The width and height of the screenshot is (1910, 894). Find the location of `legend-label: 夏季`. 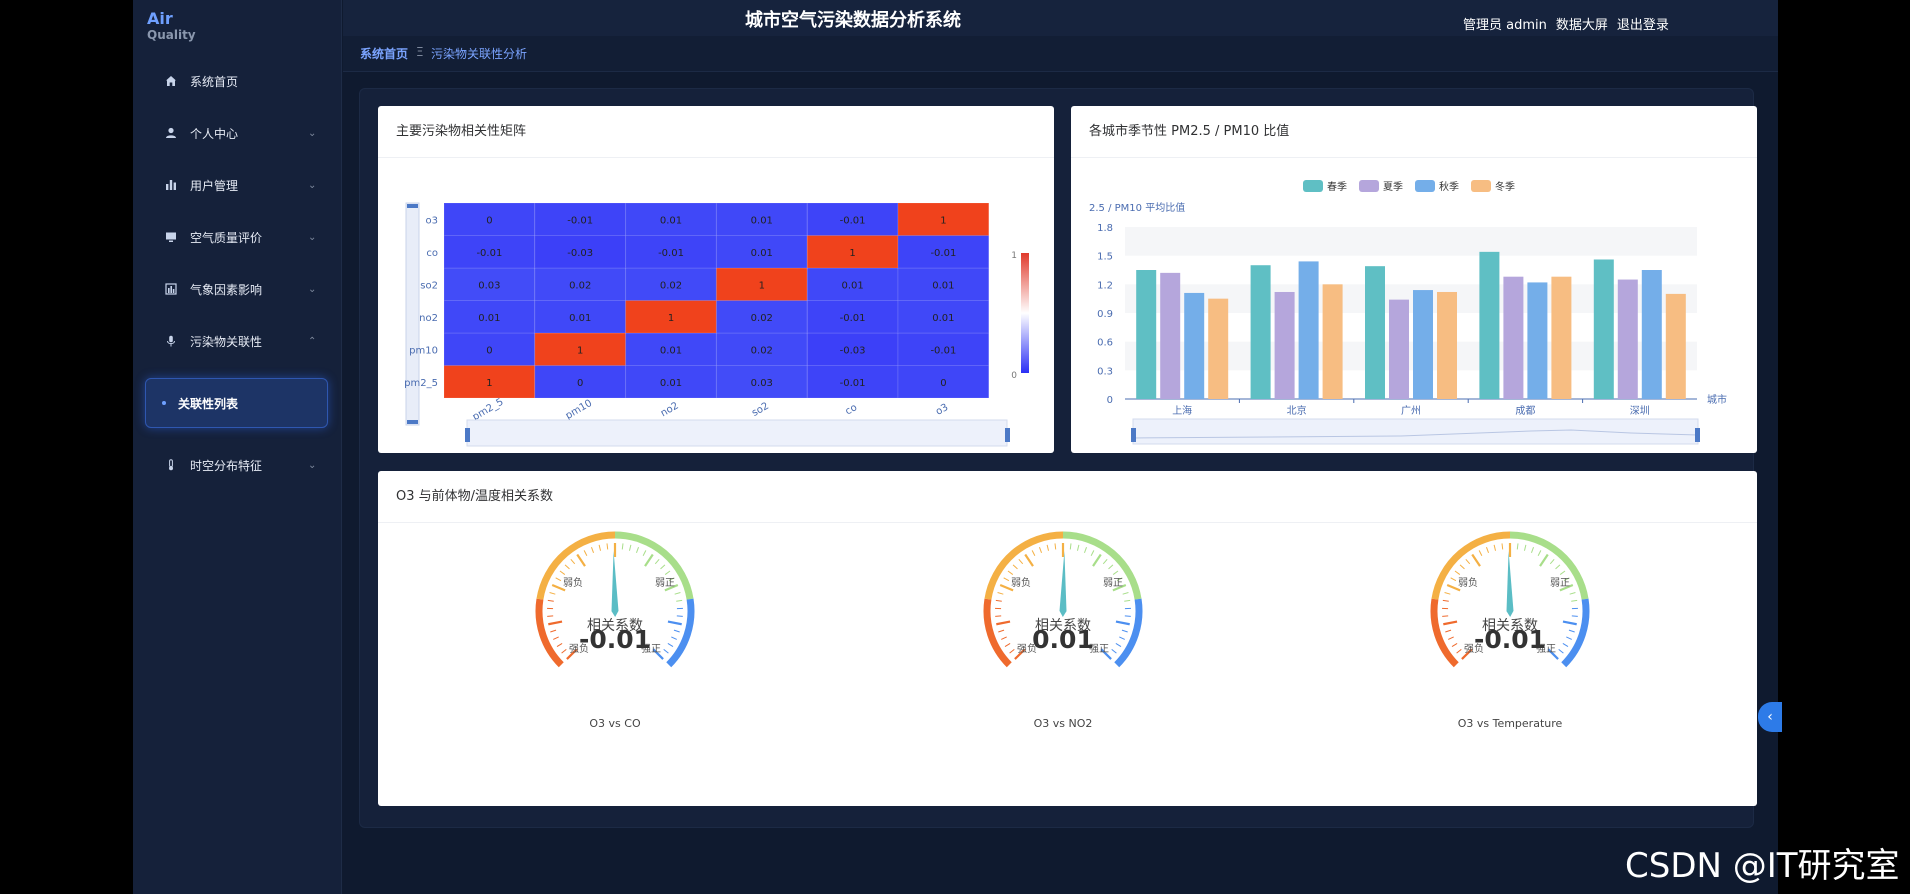

legend-label: 夏季 is located at coordinates (1393, 187).